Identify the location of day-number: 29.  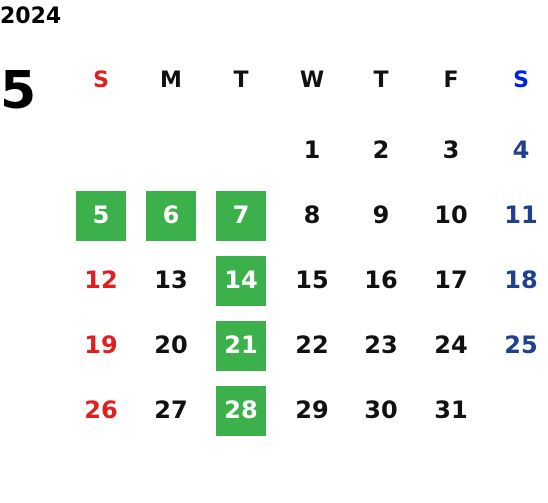
(311, 410).